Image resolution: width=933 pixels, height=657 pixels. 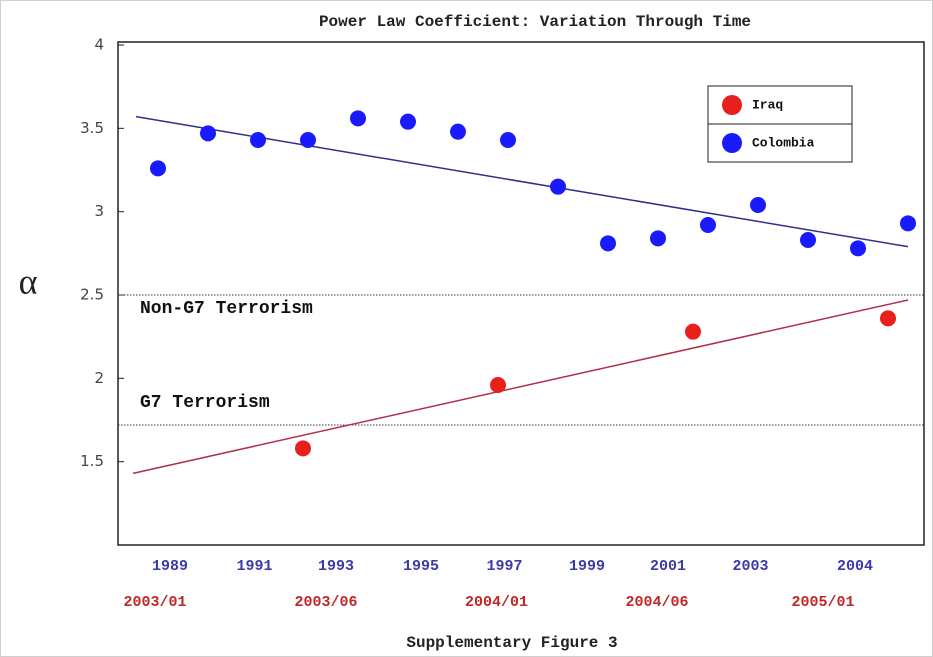 What do you see at coordinates (92, 295) in the screenshot?
I see `y-tick-label: 2.5` at bounding box center [92, 295].